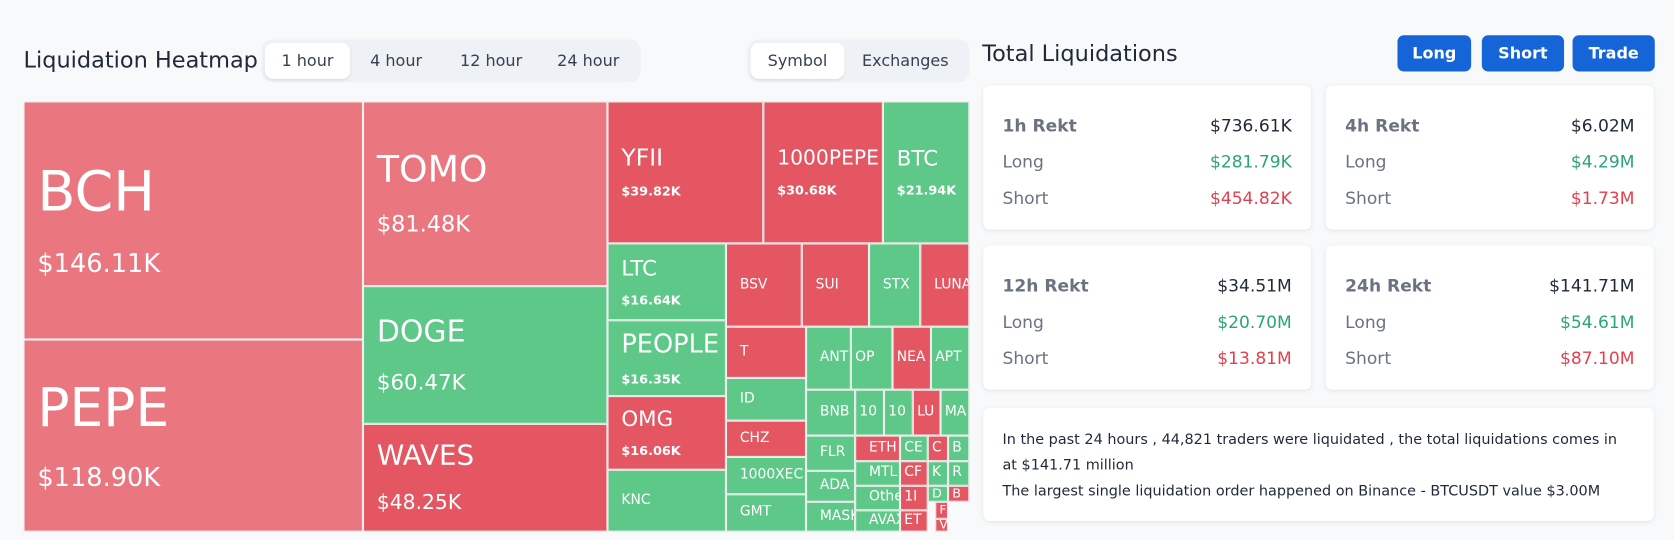 The width and height of the screenshot is (1674, 540). I want to click on heatmap-tile: ETH, so click(877, 448).